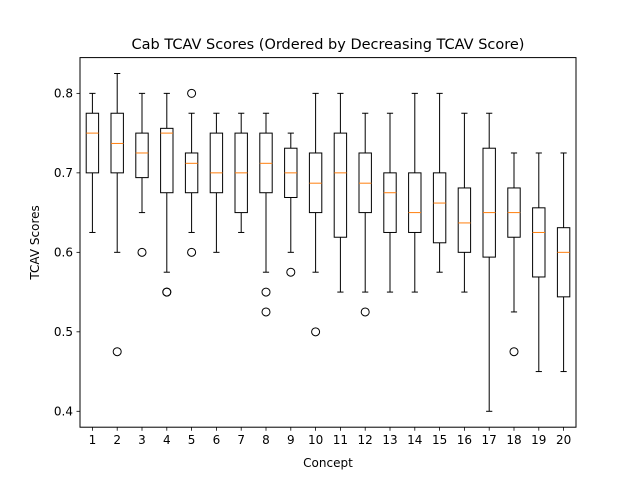 This screenshot has width=640, height=480. Describe the element at coordinates (241, 440) in the screenshot. I see `x-tick-label: 7` at that location.